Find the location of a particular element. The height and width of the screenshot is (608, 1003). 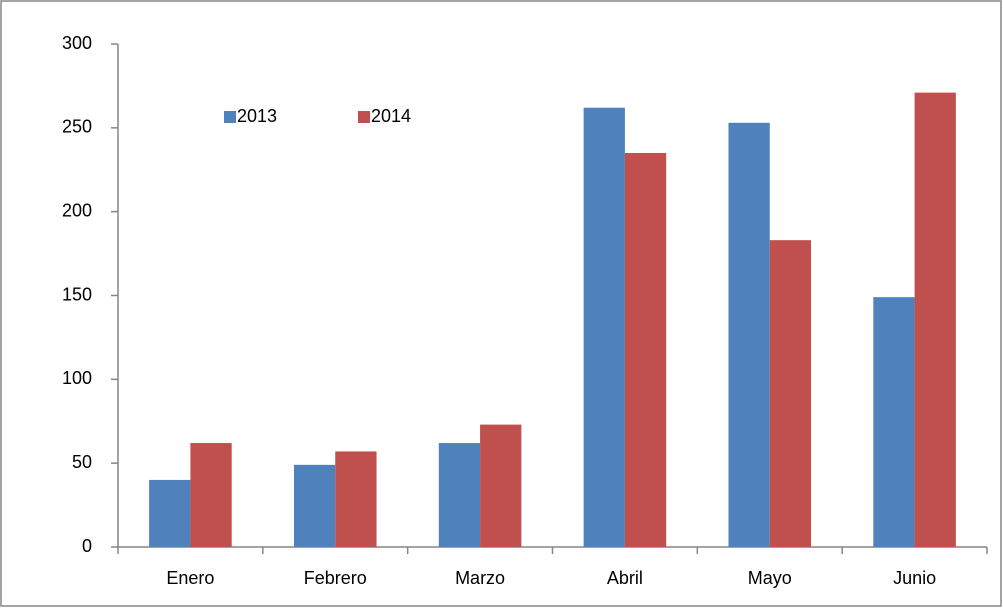

legend-label: 2013 is located at coordinates (257, 116).